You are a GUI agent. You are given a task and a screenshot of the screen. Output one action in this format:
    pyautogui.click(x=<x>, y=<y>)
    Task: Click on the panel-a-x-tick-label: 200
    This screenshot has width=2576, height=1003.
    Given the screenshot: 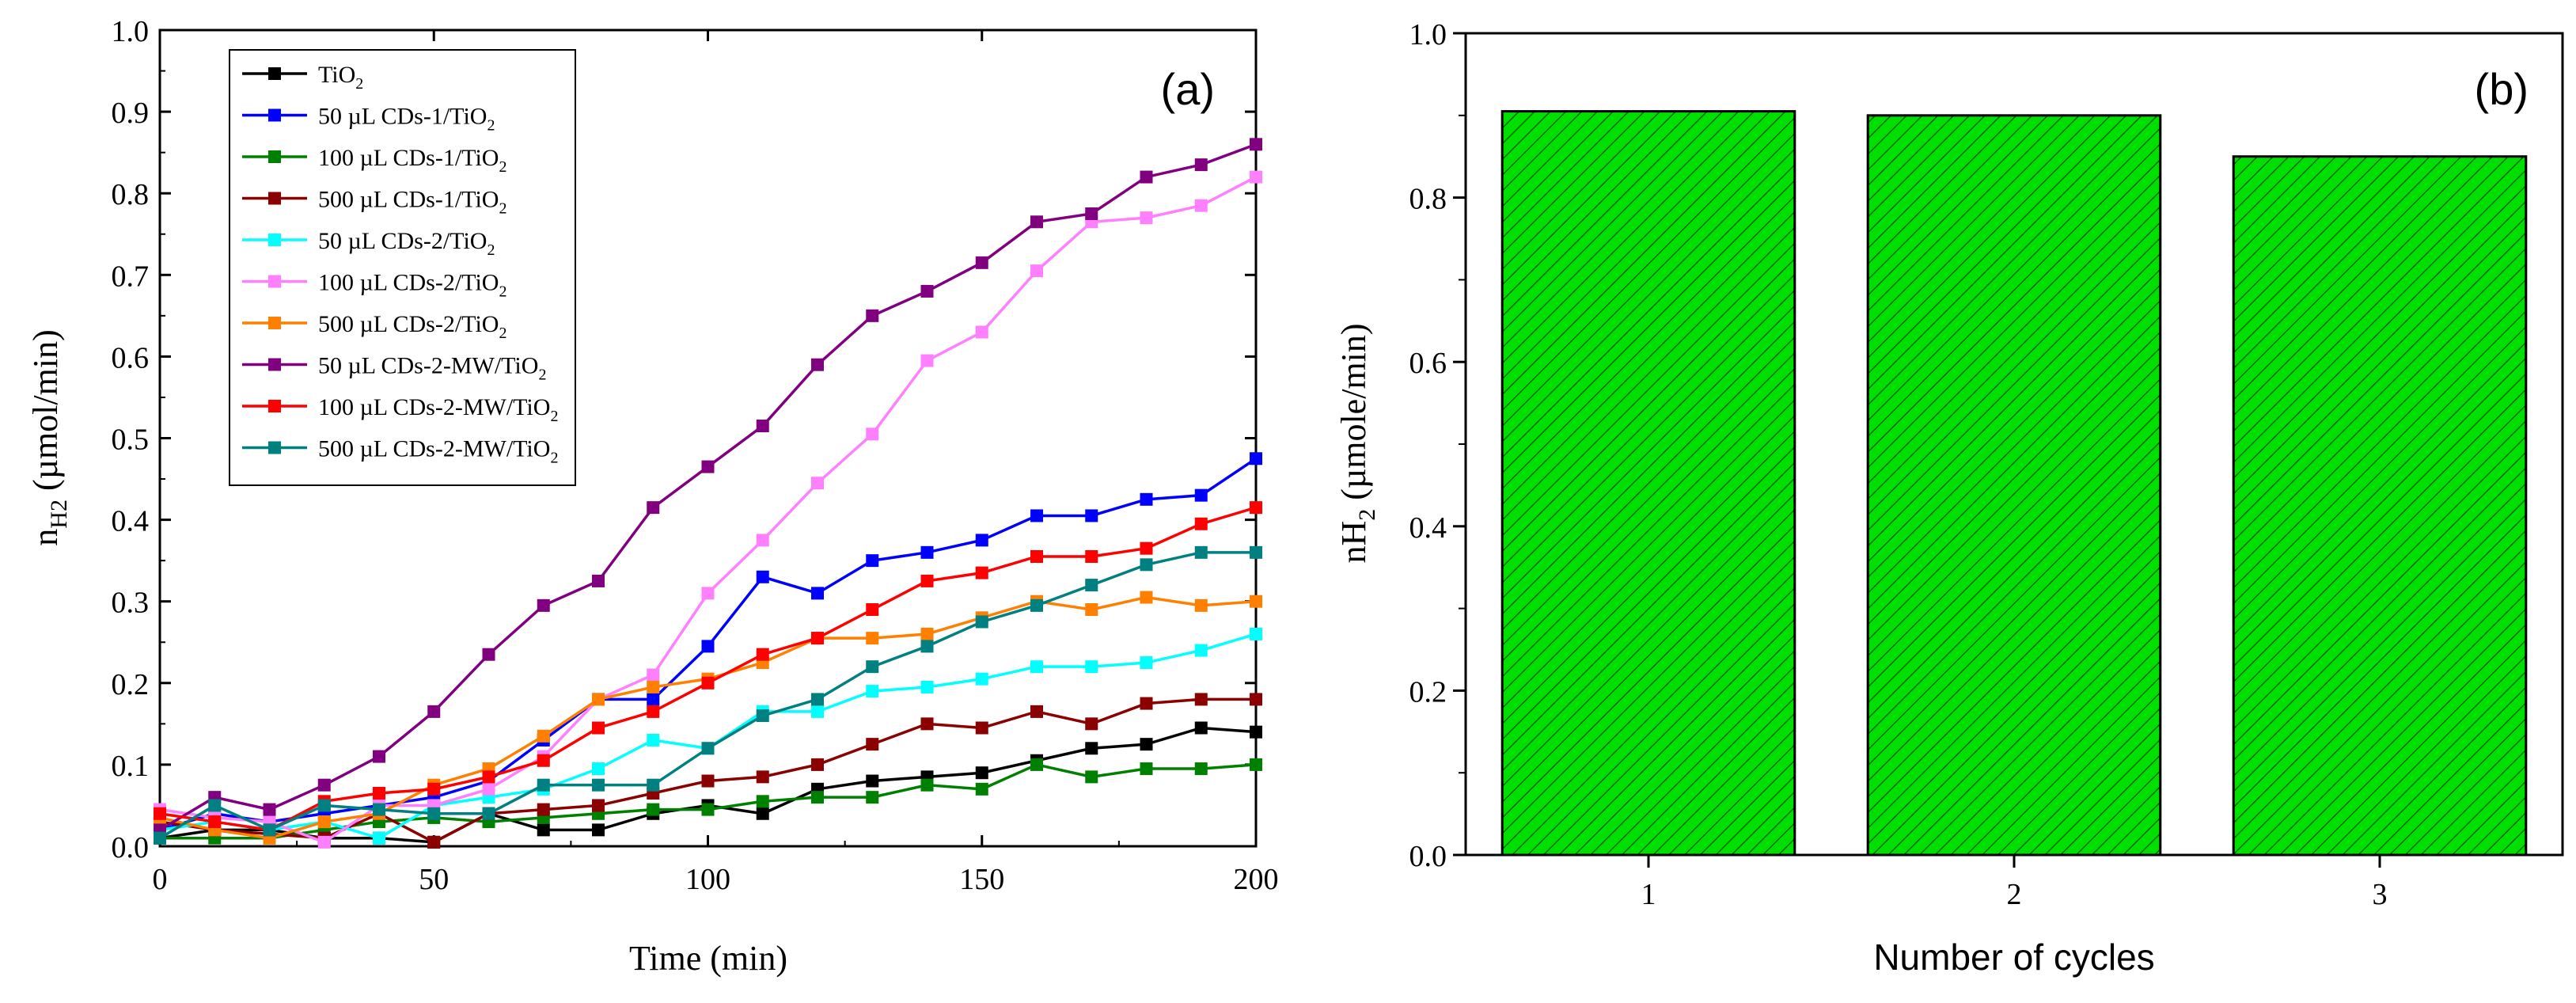 What is the action you would take?
    pyautogui.click(x=1256, y=880)
    